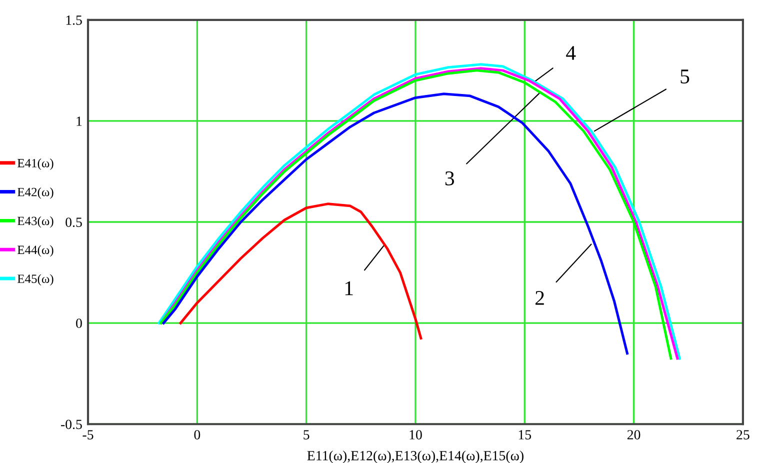 Image resolution: width=762 pixels, height=463 pixels. Describe the element at coordinates (36, 164) in the screenshot. I see `legend-label: E41(ω)` at that location.